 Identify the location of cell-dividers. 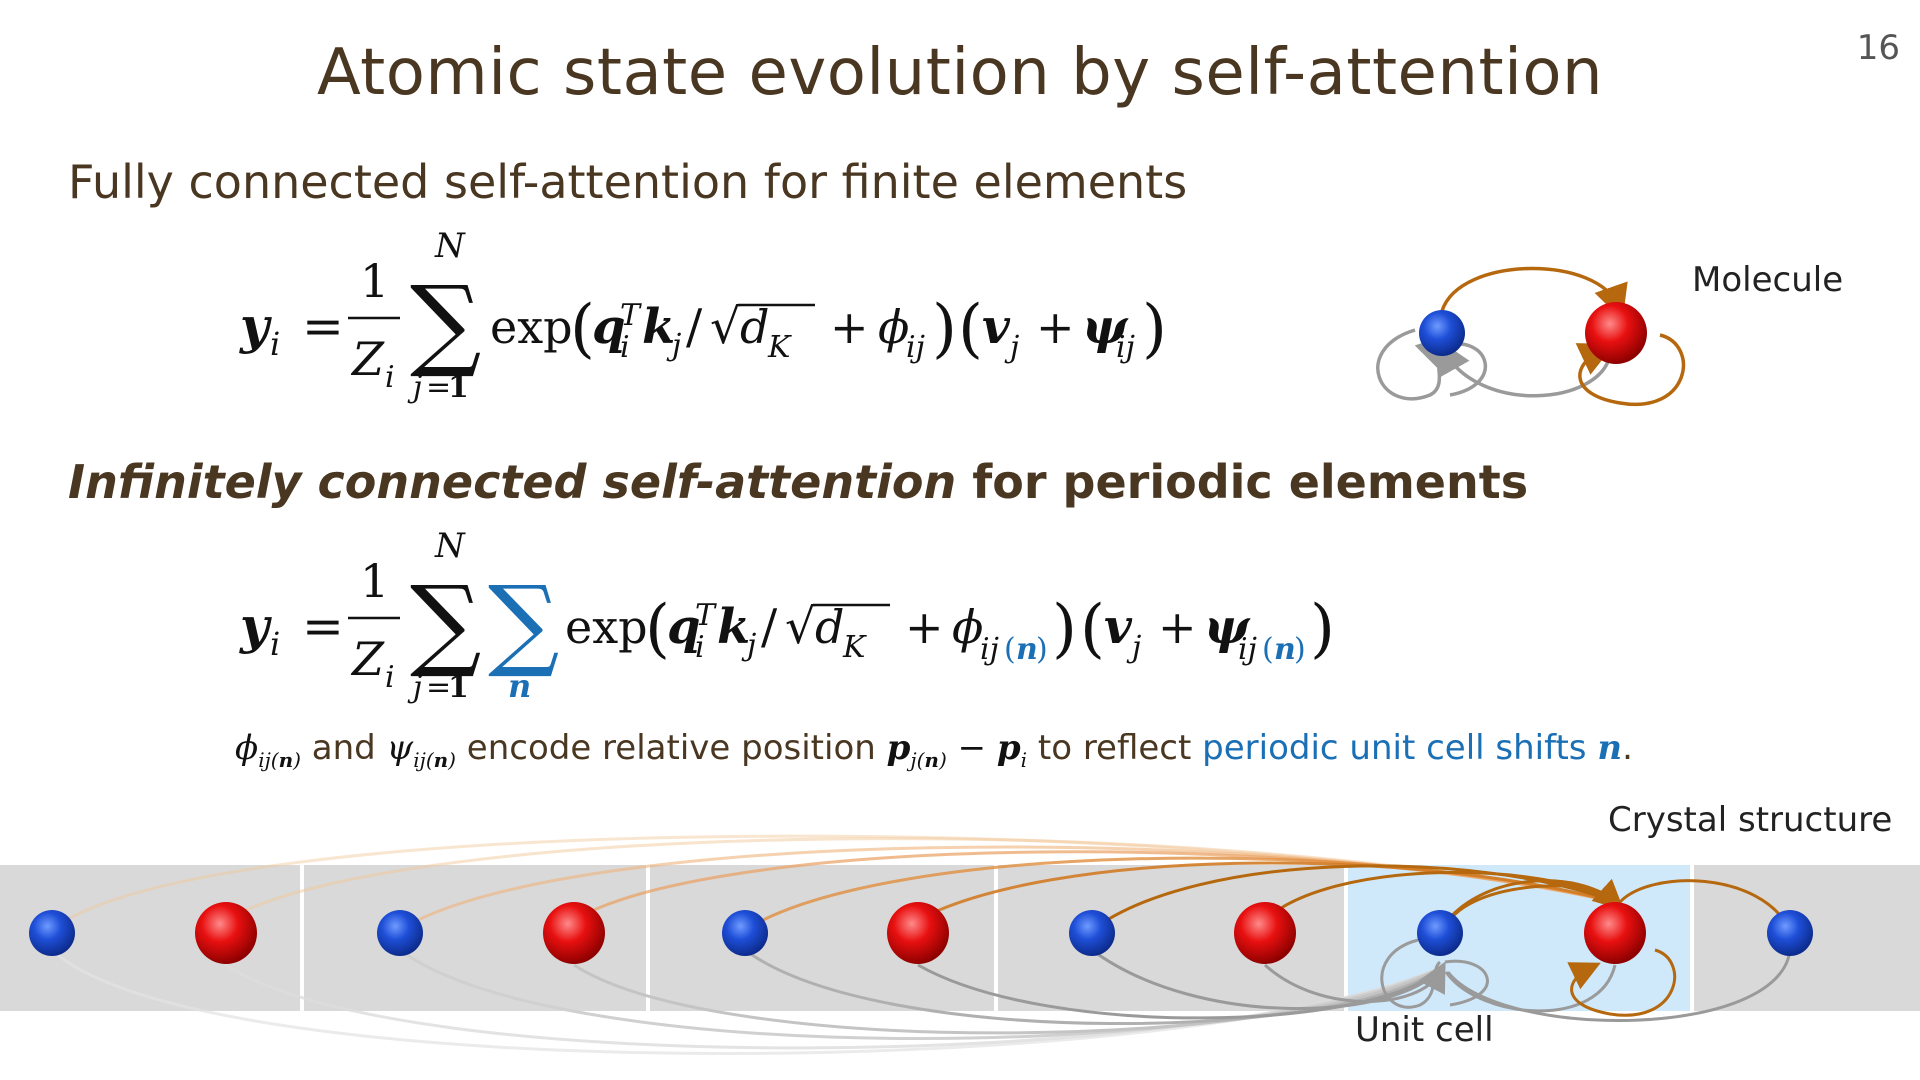
(997, 938).